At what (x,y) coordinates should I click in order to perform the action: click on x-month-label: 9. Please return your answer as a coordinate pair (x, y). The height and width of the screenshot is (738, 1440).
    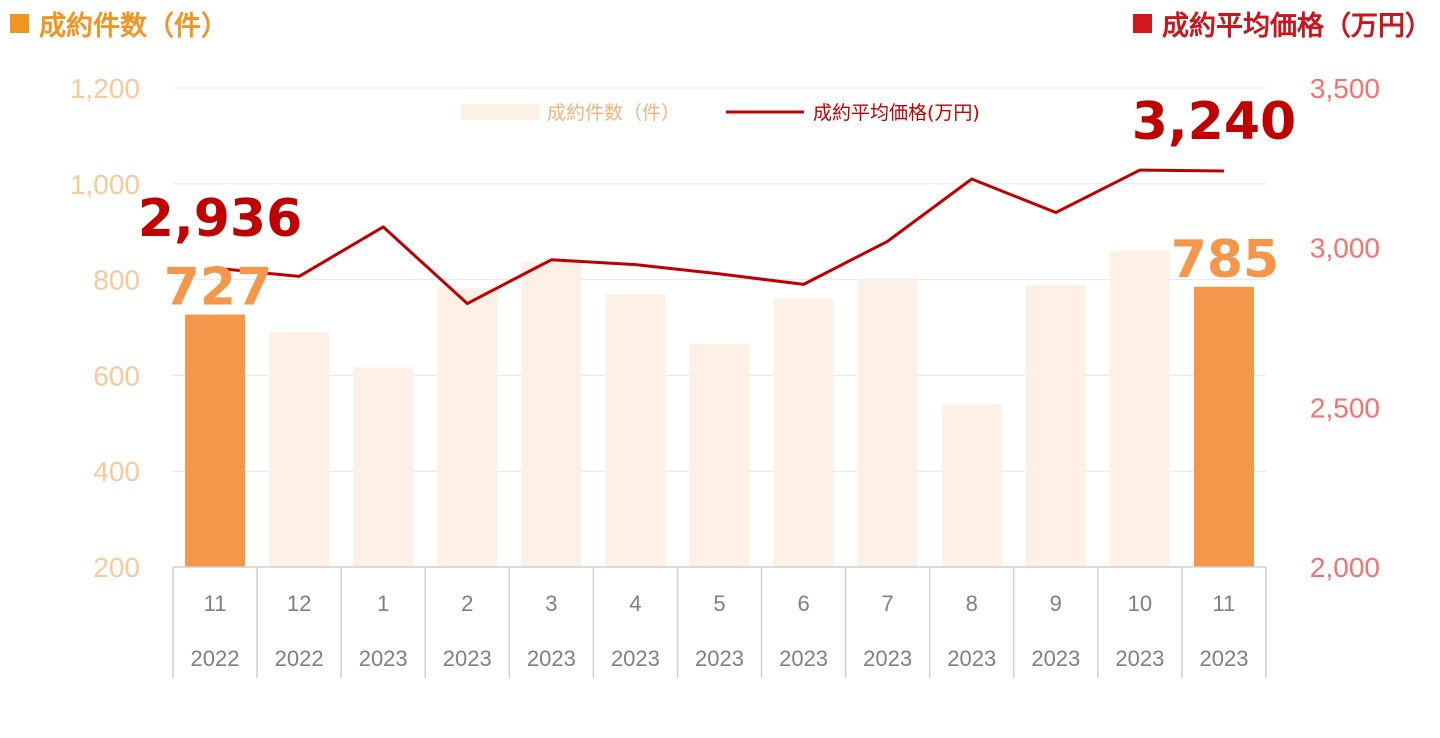
    Looking at the image, I should click on (1056, 603).